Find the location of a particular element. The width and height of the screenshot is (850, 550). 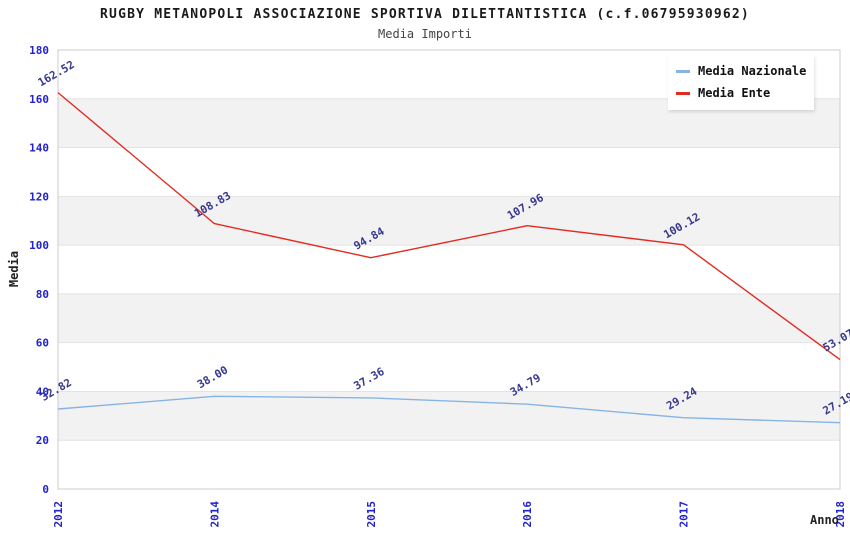

legend-label: Media Nazionale is located at coordinates (752, 71).